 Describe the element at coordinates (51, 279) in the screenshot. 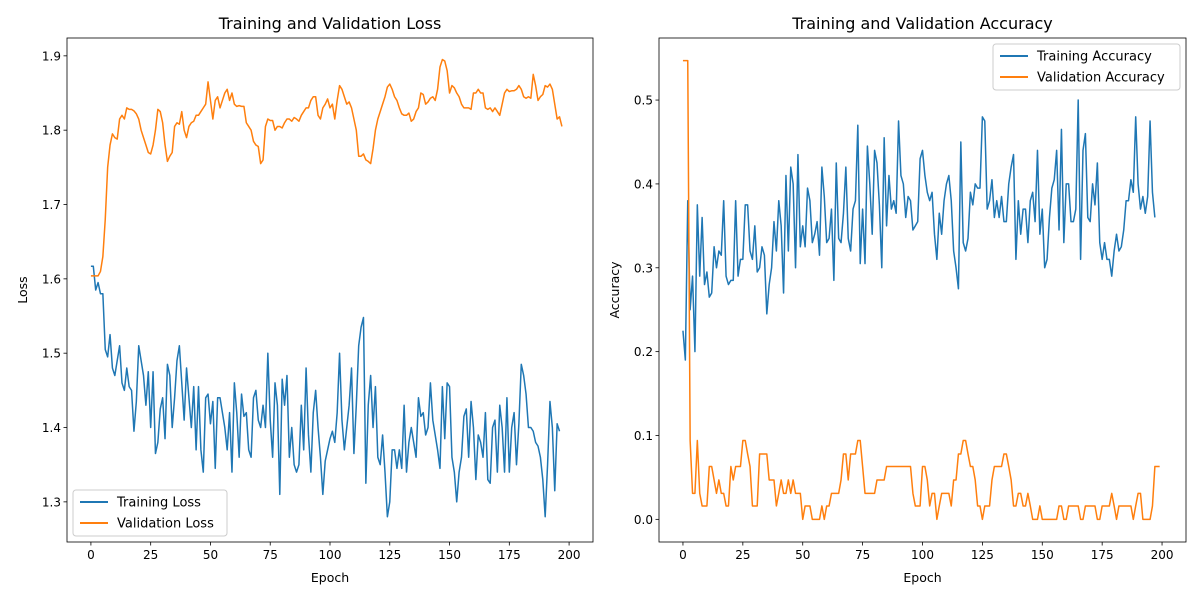

I see `y-tick-label: 1.6` at that location.